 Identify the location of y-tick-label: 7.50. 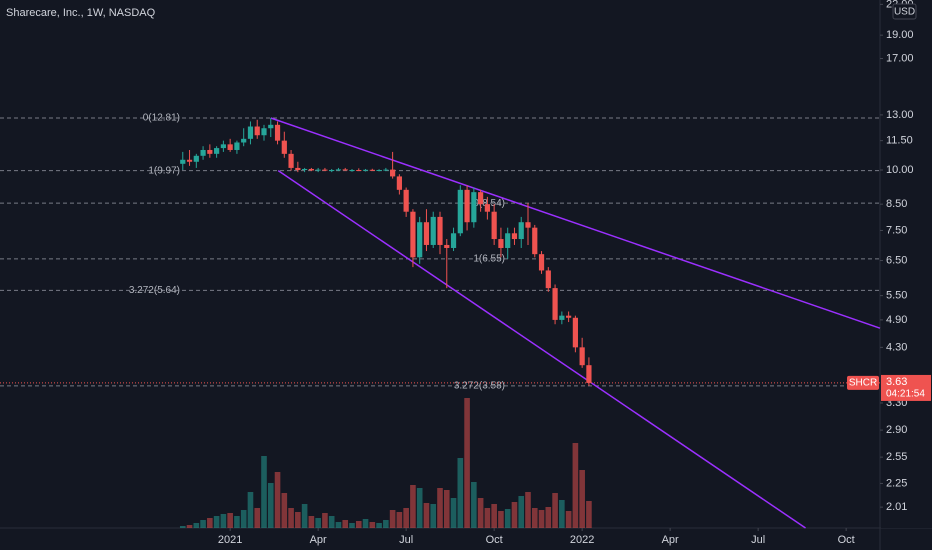
(896, 230).